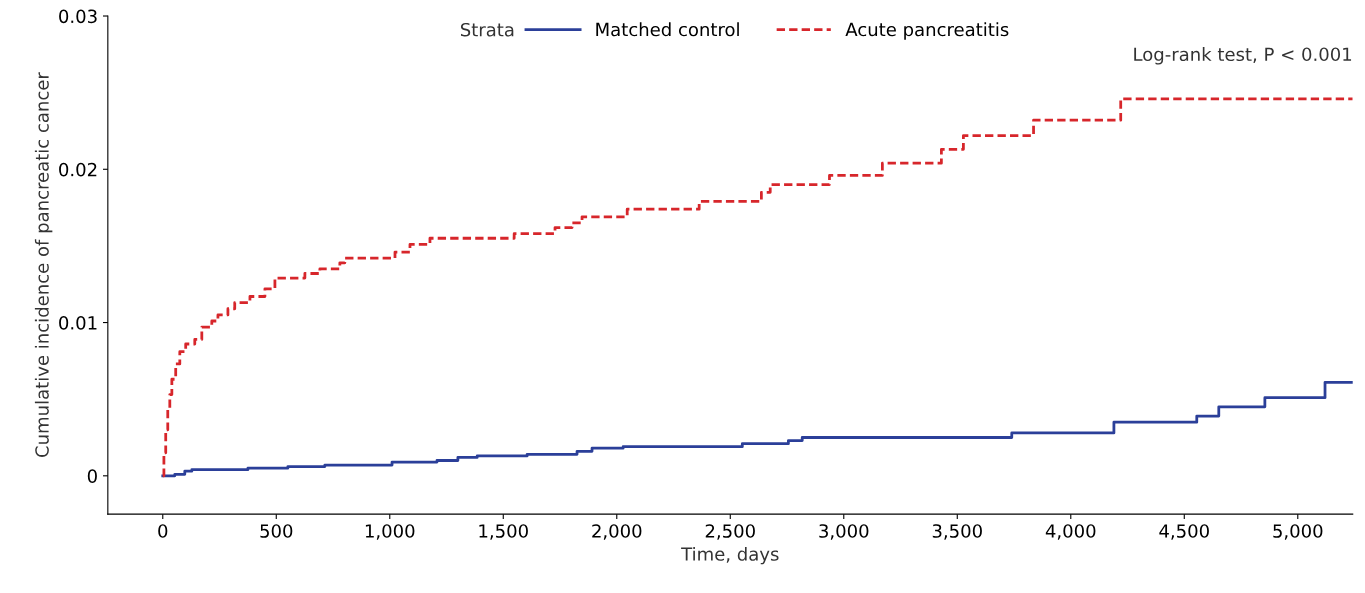 This screenshot has width=1365, height=593. Describe the element at coordinates (1243, 56) in the screenshot. I see `annotation: Log-rank test, P < 0.001` at that location.